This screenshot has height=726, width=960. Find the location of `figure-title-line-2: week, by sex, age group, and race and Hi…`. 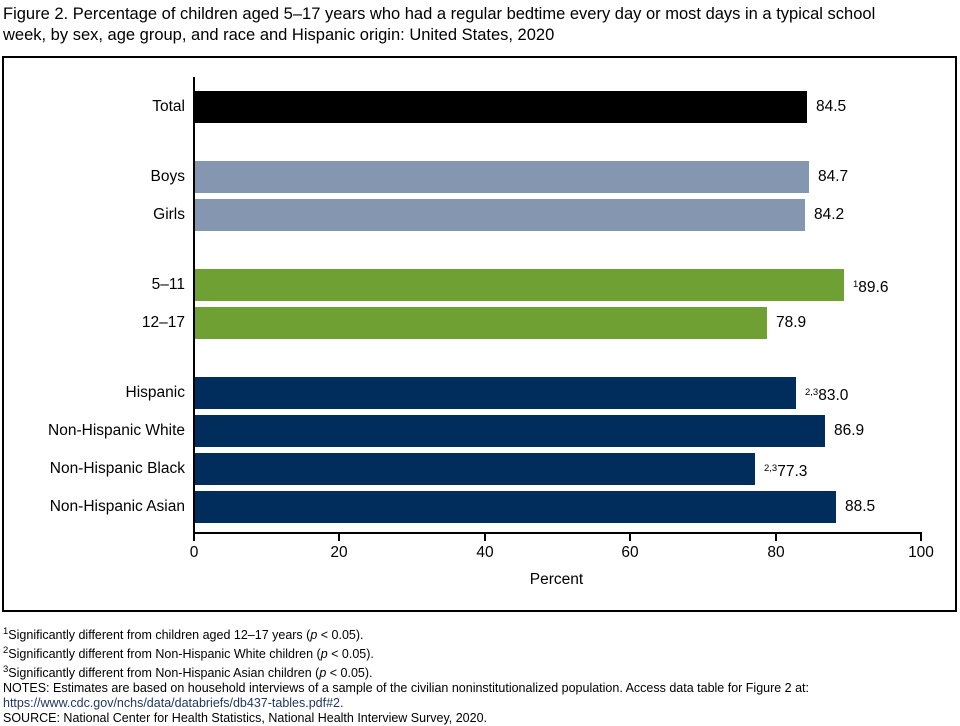

figure-title-line-2: week, by sex, age group, and race and Hi… is located at coordinates (279, 35).